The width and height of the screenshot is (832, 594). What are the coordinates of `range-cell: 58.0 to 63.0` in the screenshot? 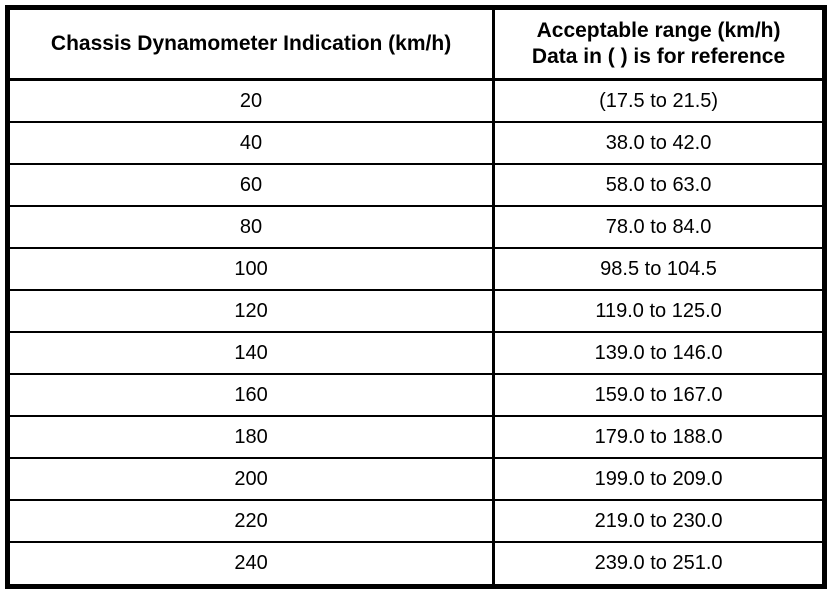 It's located at (659, 185).